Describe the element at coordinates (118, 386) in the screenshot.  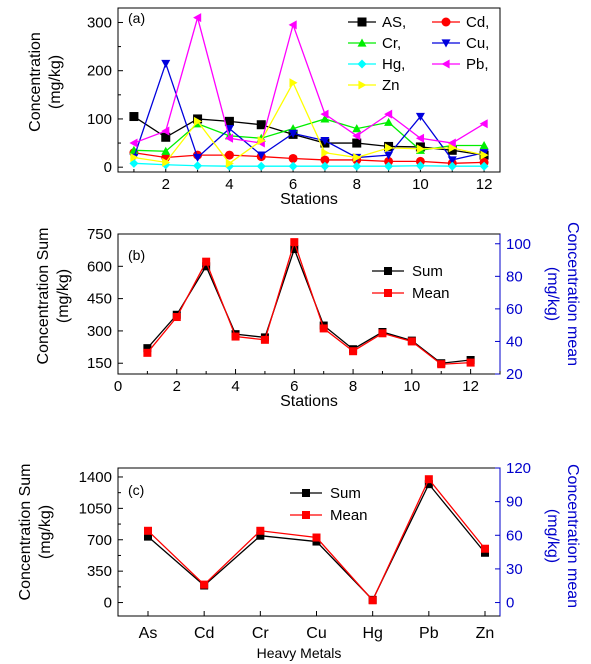
I see `x-tick-label: 0` at that location.